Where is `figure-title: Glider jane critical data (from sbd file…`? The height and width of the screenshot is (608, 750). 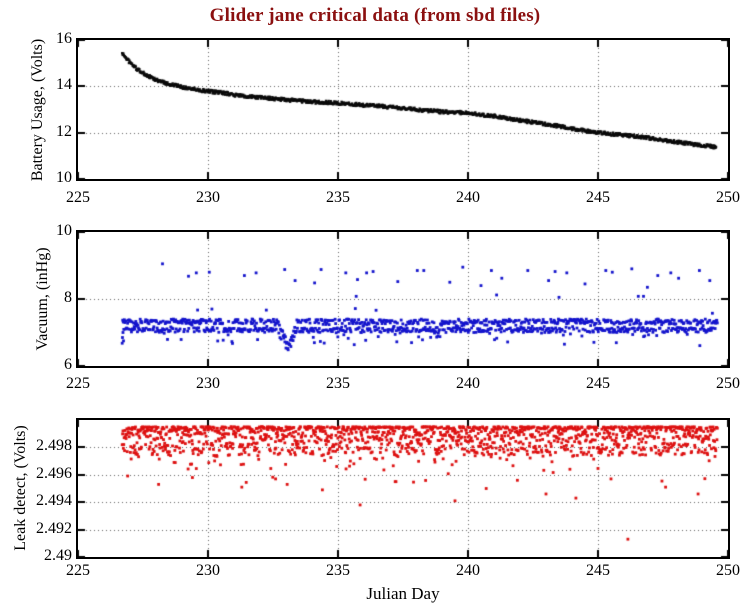
figure-title: Glider jane critical data (from sbd file… is located at coordinates (375, 15).